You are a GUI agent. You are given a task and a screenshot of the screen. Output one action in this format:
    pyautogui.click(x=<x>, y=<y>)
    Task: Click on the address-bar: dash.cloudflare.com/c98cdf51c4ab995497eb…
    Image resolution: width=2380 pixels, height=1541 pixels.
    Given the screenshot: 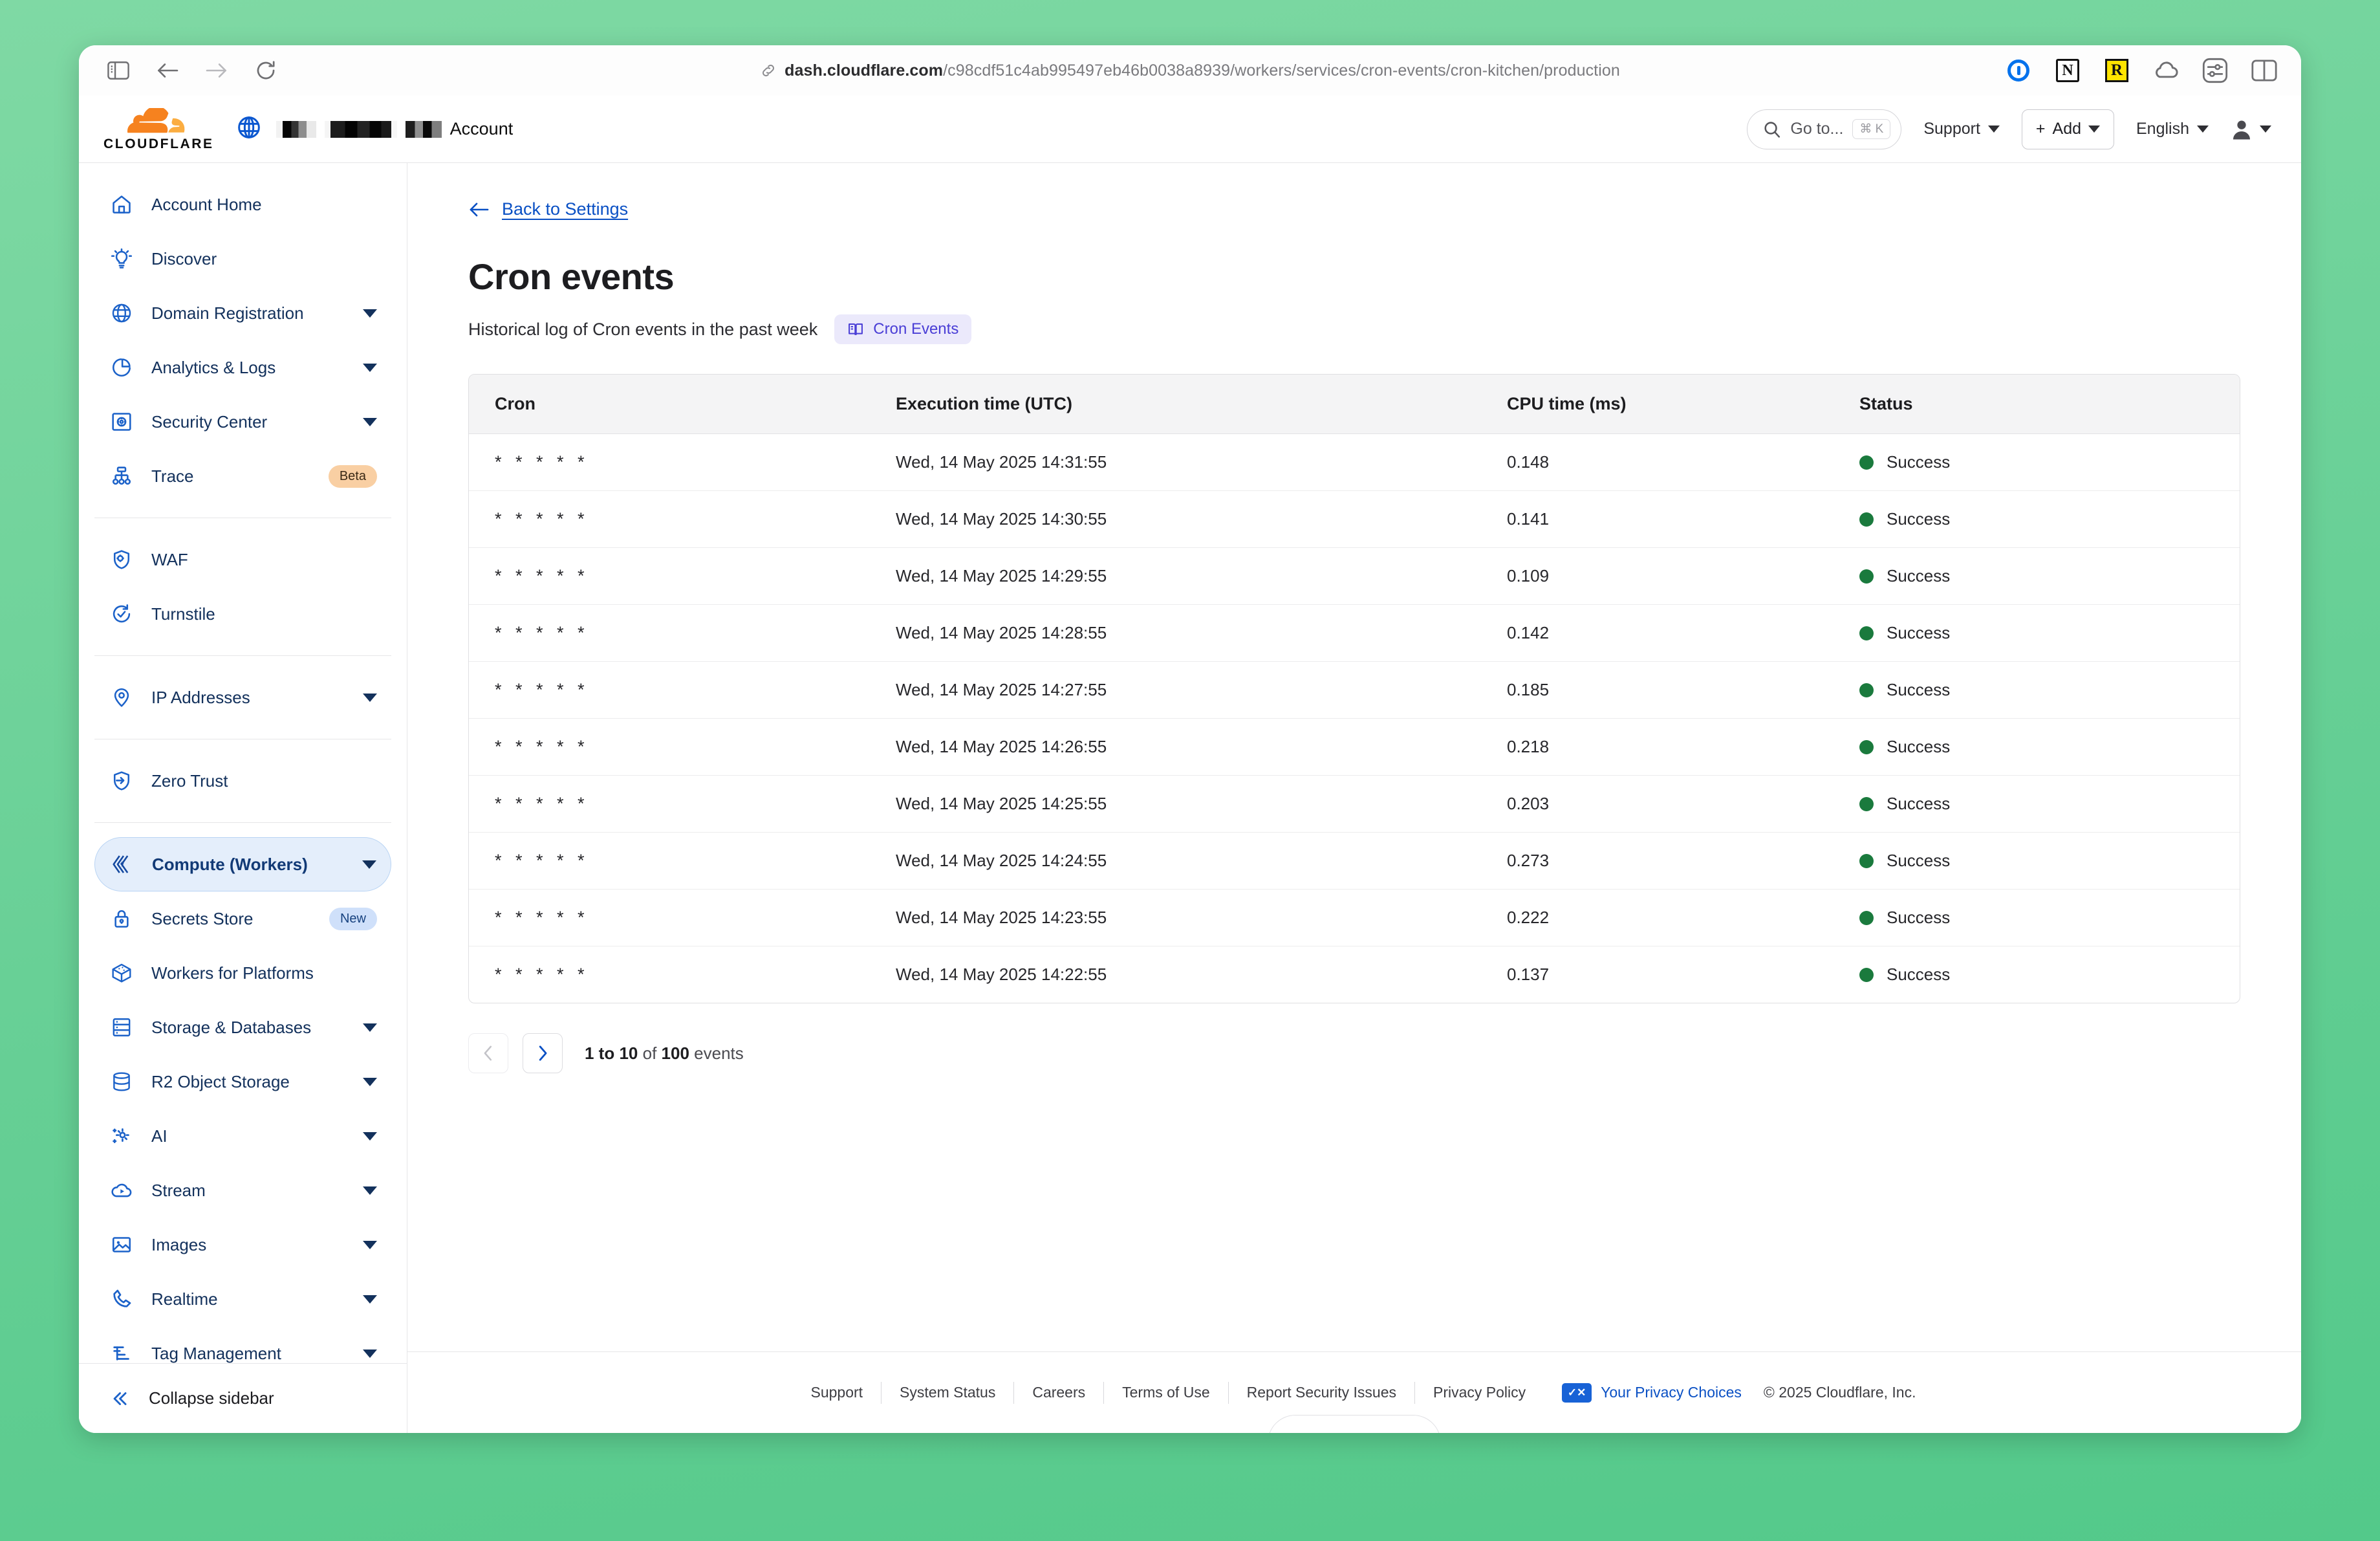 What is the action you would take?
    pyautogui.click(x=1190, y=70)
    